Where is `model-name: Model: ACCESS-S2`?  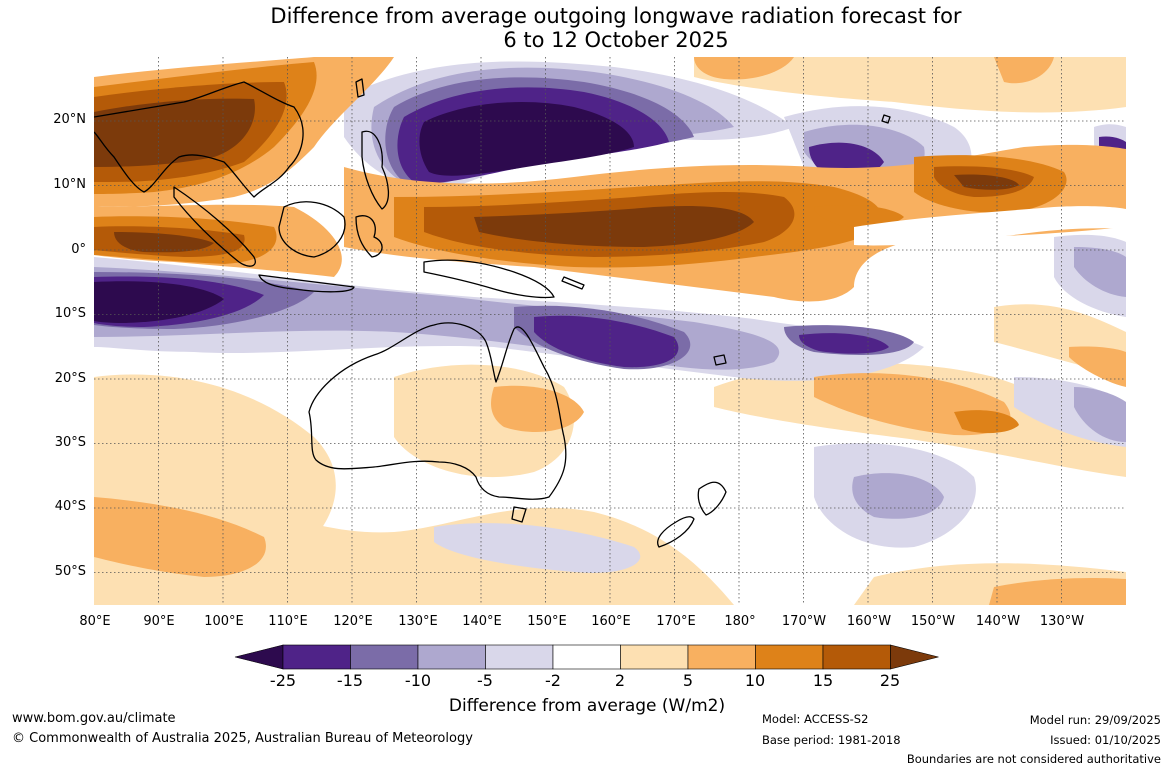
model-name: Model: ACCESS-S2 is located at coordinates (815, 719).